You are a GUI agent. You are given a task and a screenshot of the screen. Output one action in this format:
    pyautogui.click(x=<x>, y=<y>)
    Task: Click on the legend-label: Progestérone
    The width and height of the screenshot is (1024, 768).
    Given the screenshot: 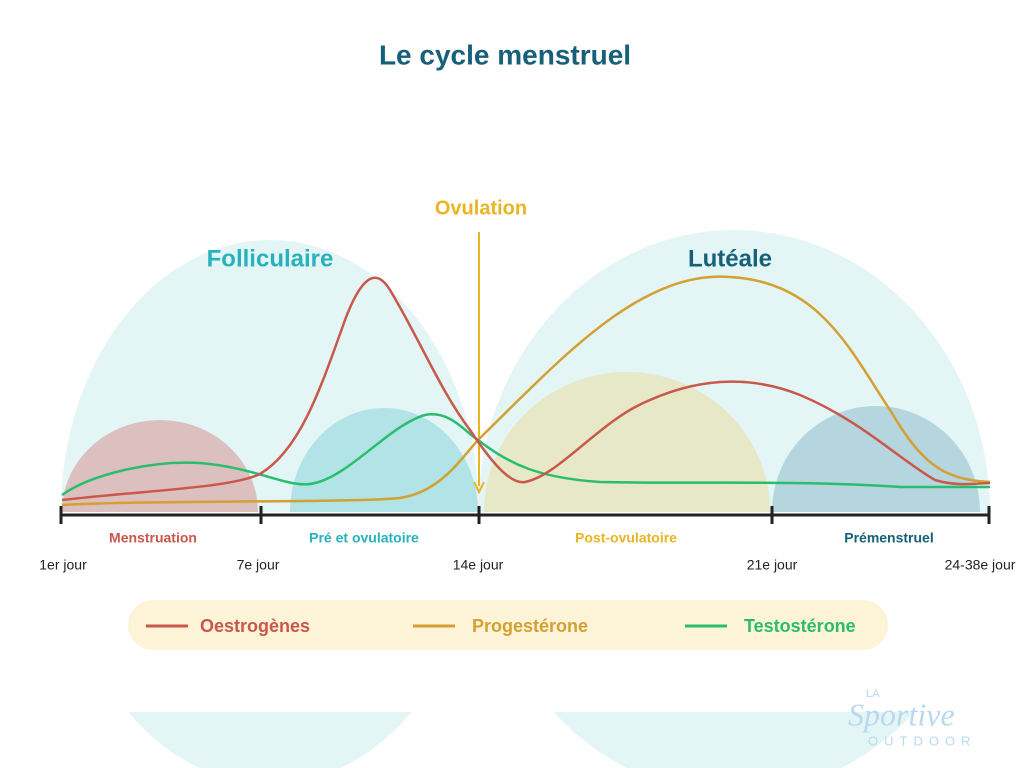 What is the action you would take?
    pyautogui.click(x=530, y=626)
    